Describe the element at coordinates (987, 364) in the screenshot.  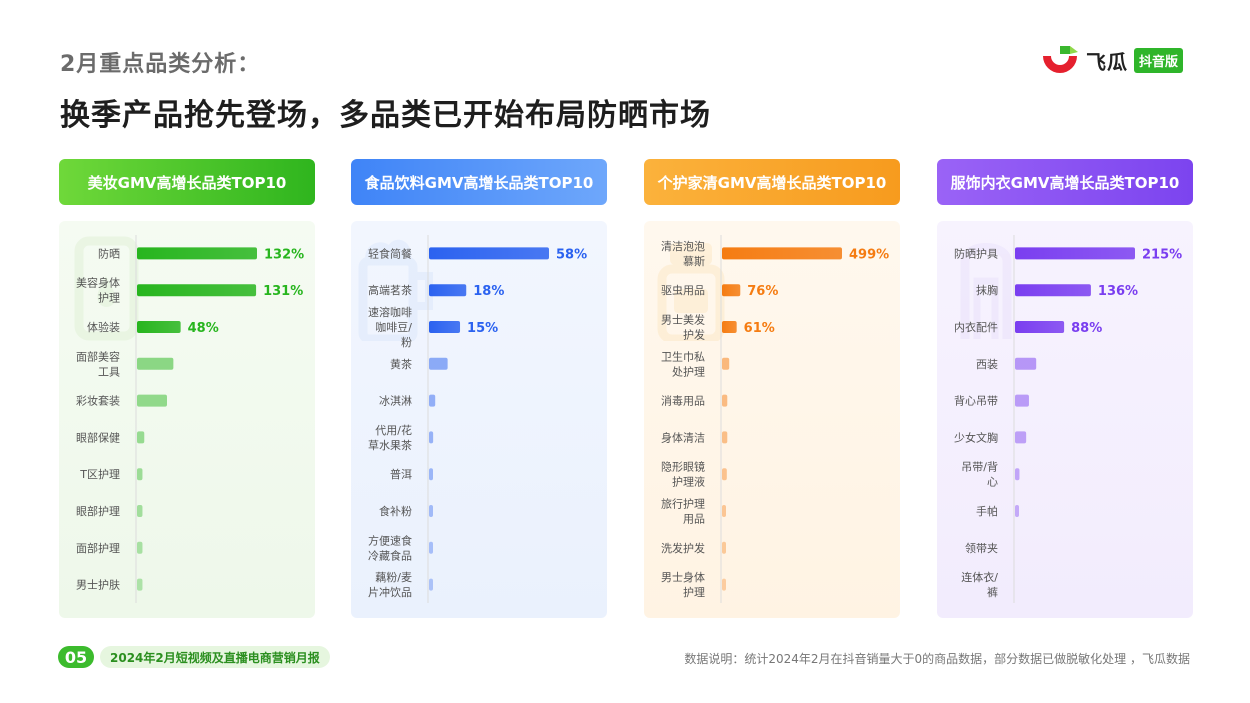
I see `category-label: 西装` at that location.